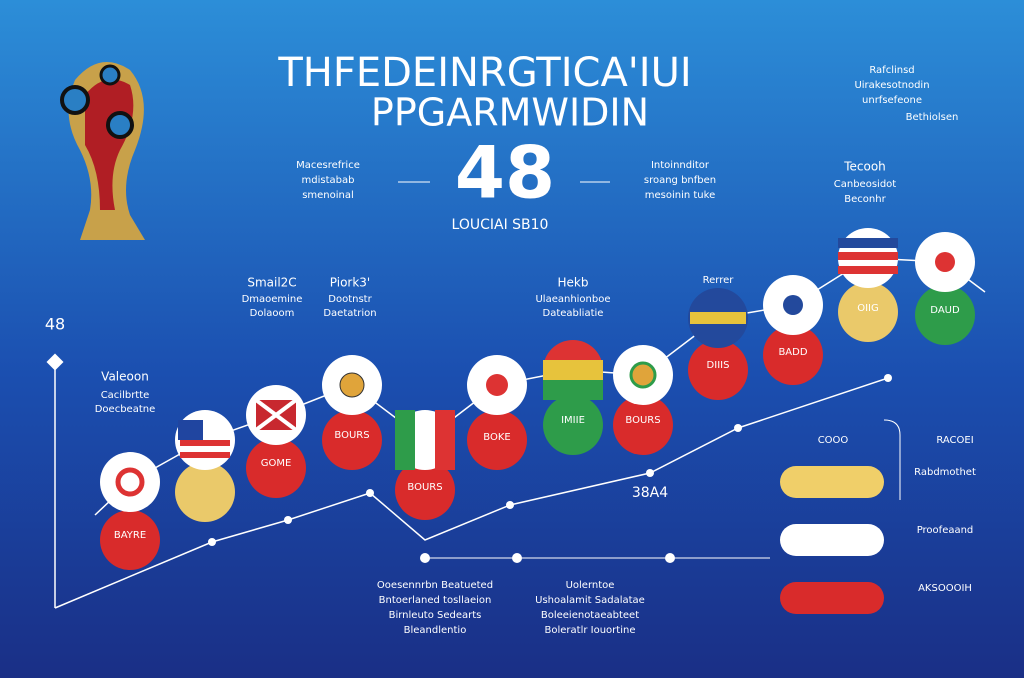 Image resolution: width=1024 pixels, height=678 pixels. What do you see at coordinates (945, 310) in the screenshot?
I see `circle-label: DAUD` at bounding box center [945, 310].